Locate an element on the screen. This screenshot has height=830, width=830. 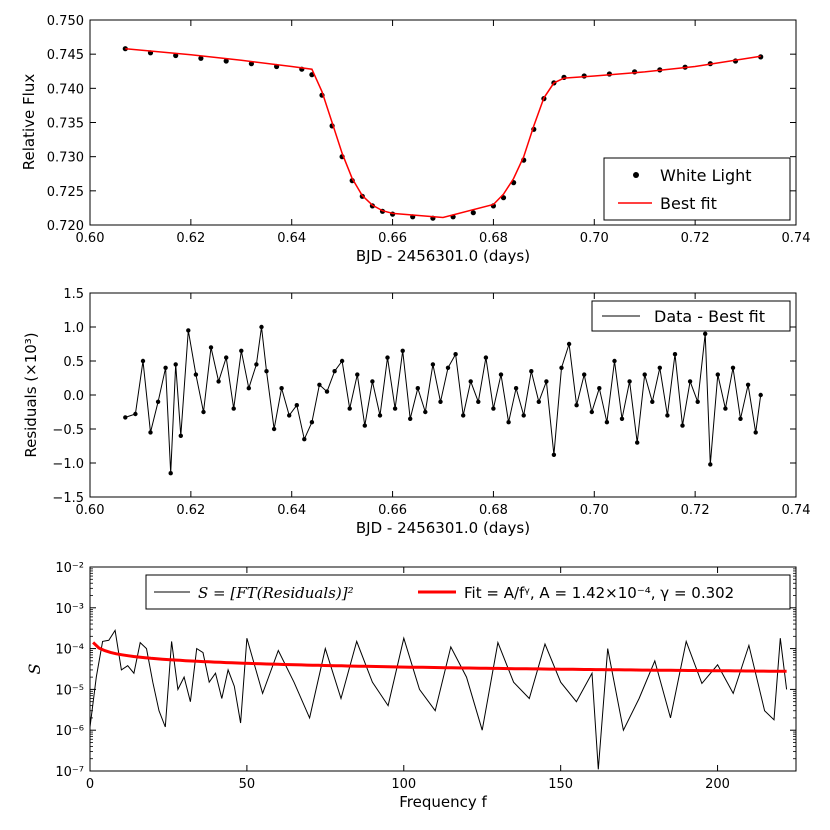
y-tick-label: 10⁻³ is located at coordinates (69, 609).